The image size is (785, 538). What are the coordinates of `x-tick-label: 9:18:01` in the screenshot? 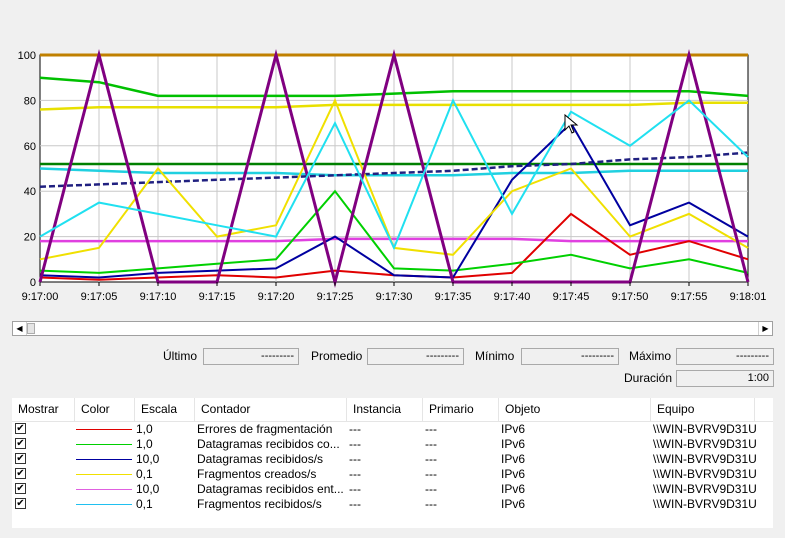 It's located at (748, 297).